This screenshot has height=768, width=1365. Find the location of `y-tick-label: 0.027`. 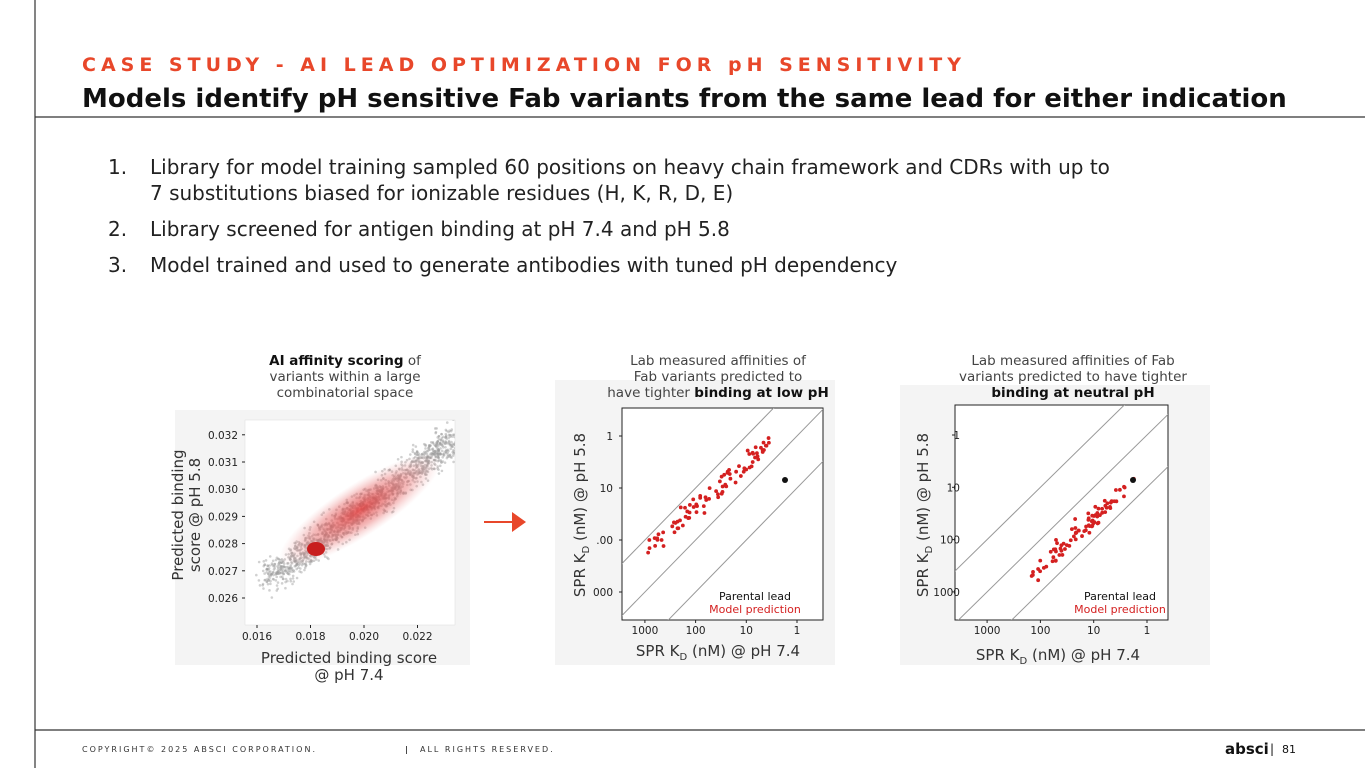

y-tick-label: 0.027 is located at coordinates (223, 572).